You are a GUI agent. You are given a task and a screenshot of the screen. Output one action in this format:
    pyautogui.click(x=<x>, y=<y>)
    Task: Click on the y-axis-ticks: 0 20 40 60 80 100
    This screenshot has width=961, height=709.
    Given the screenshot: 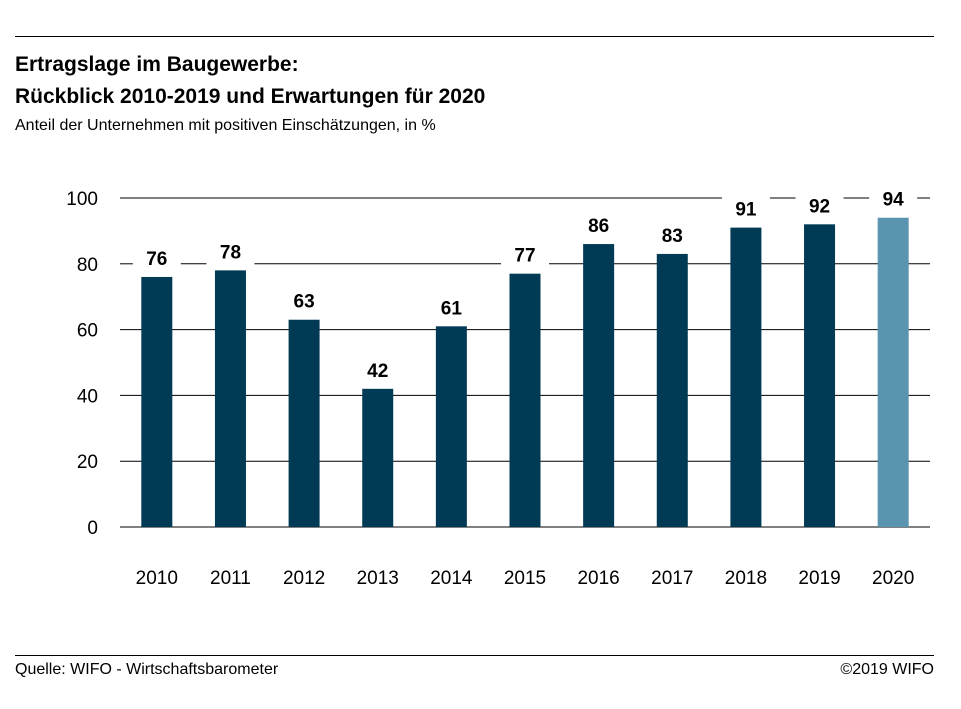 What is the action you would take?
    pyautogui.click(x=82, y=364)
    